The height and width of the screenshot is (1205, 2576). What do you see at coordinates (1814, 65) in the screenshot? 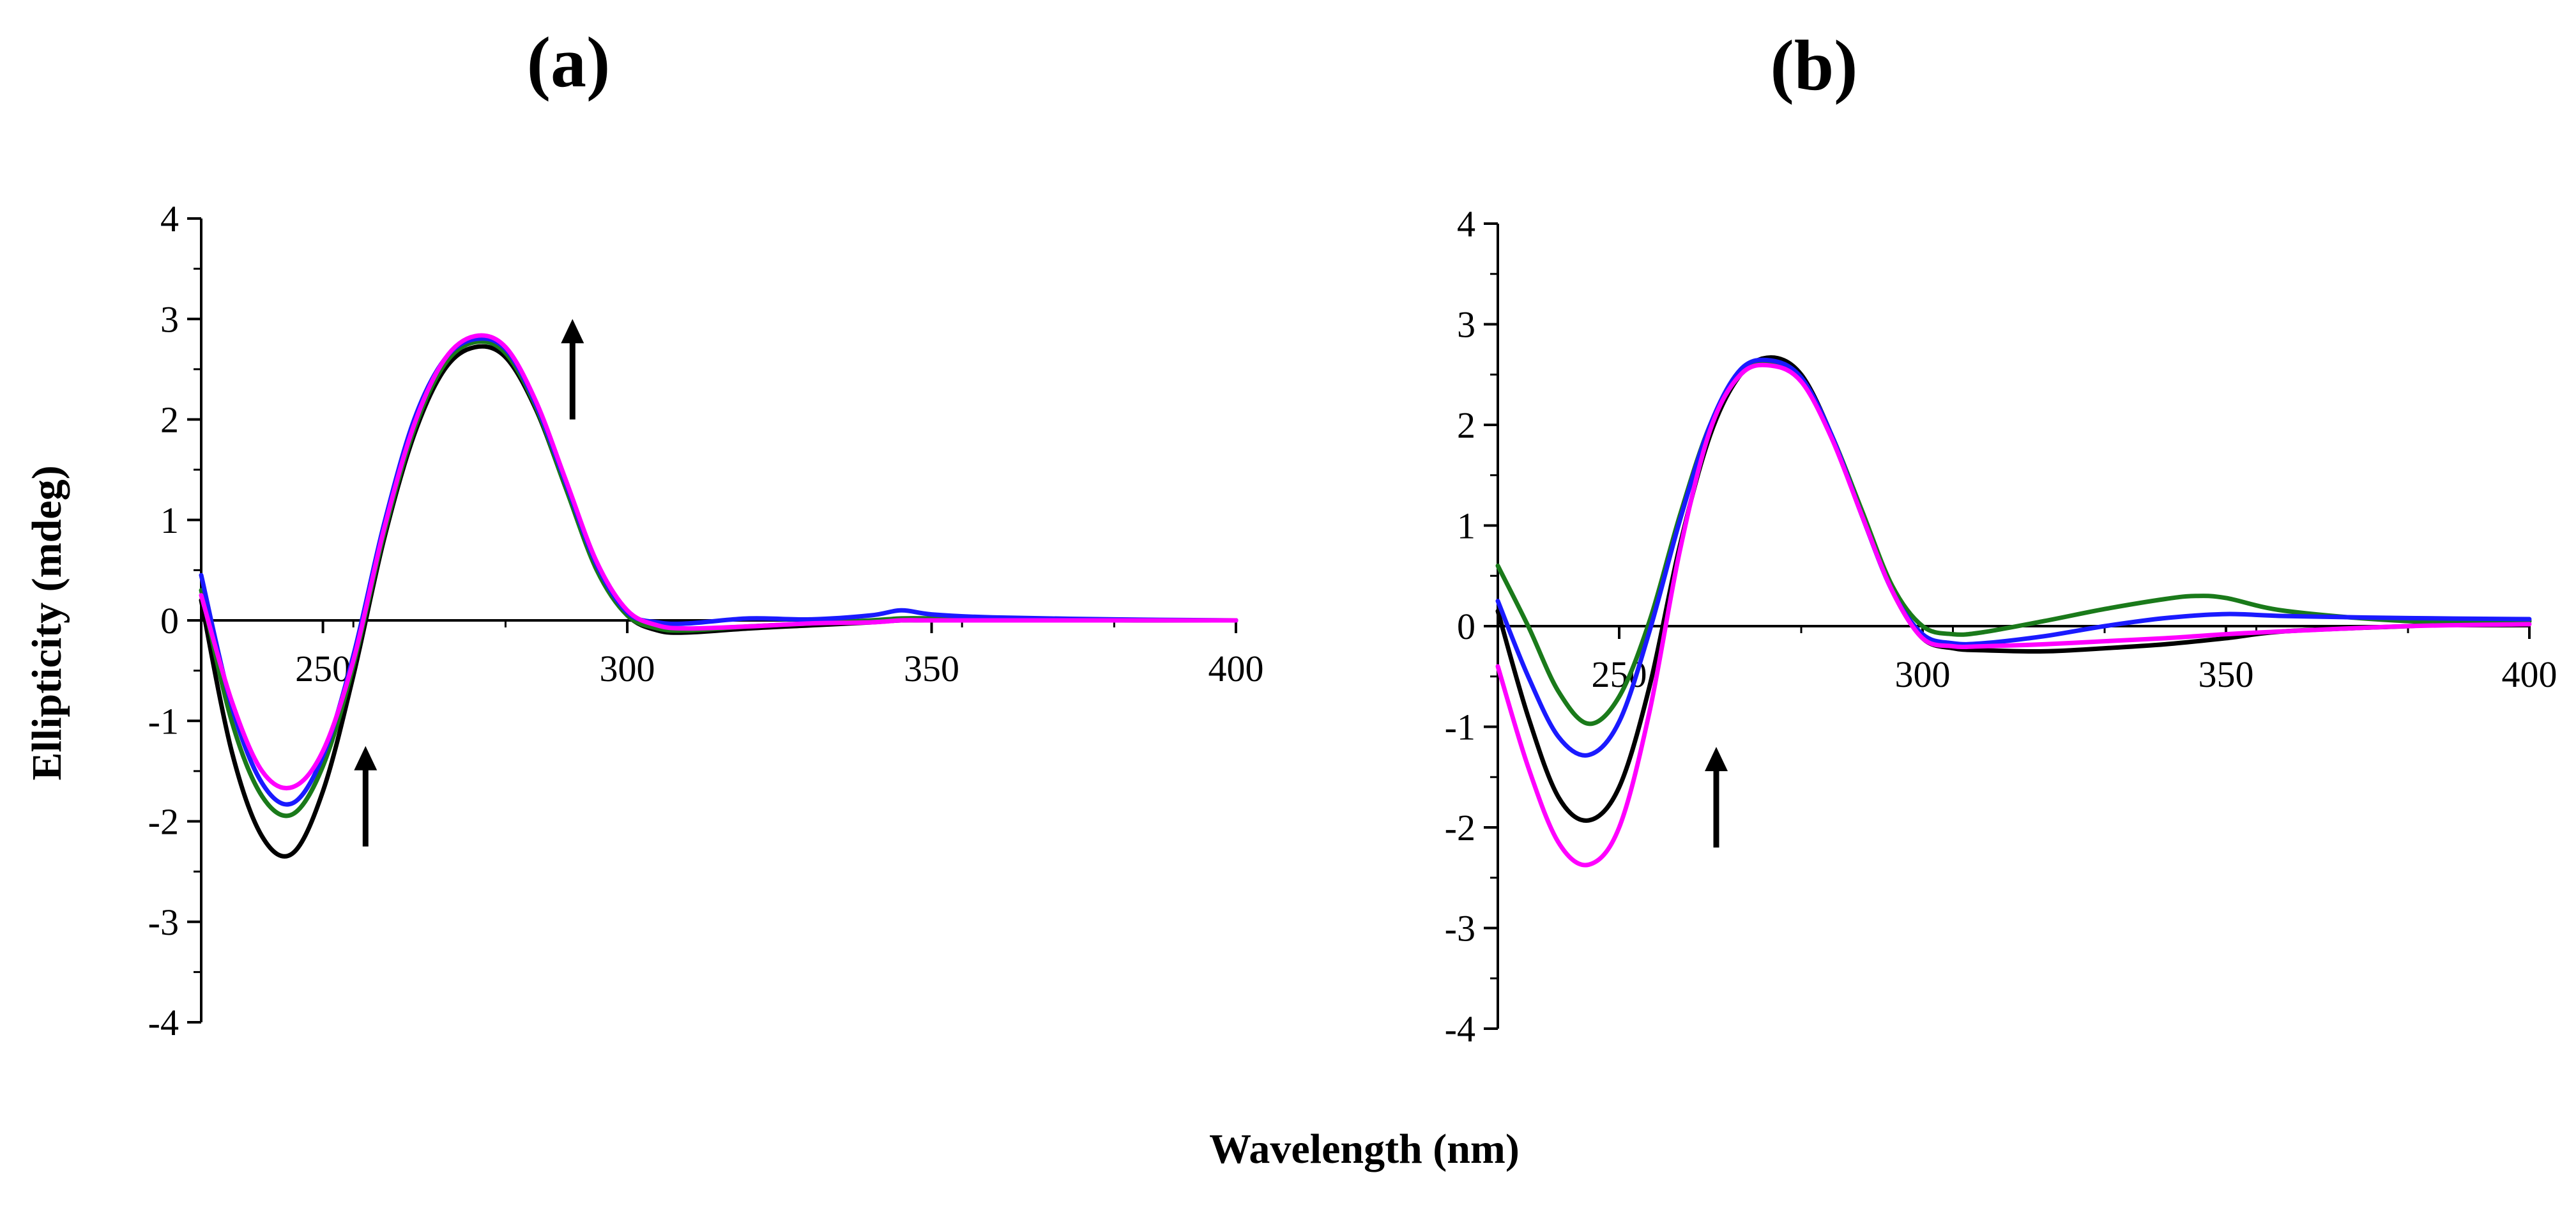
I see `panel-b-title: (b)` at bounding box center [1814, 65].